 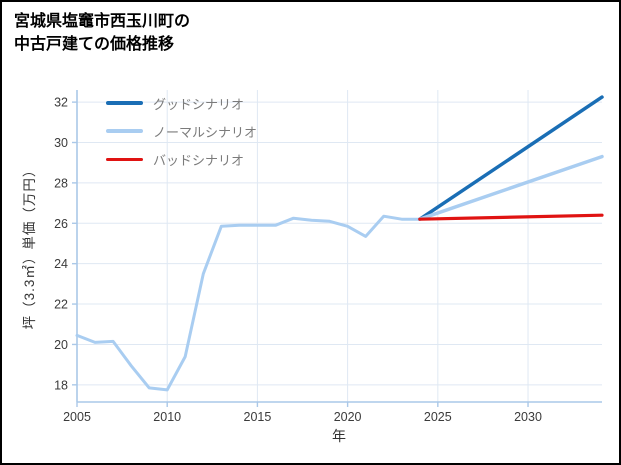 I want to click on svg-text: 18, so click(x=61, y=385).